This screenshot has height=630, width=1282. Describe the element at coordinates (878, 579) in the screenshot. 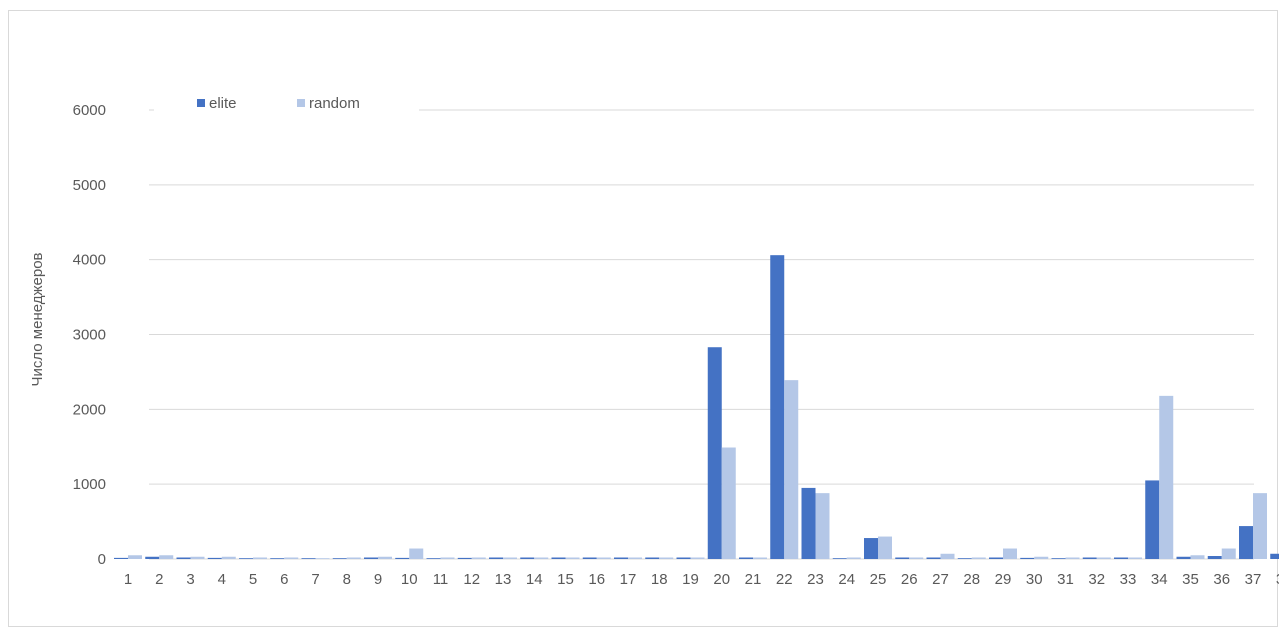

I see `x-tick-label: 25` at that location.